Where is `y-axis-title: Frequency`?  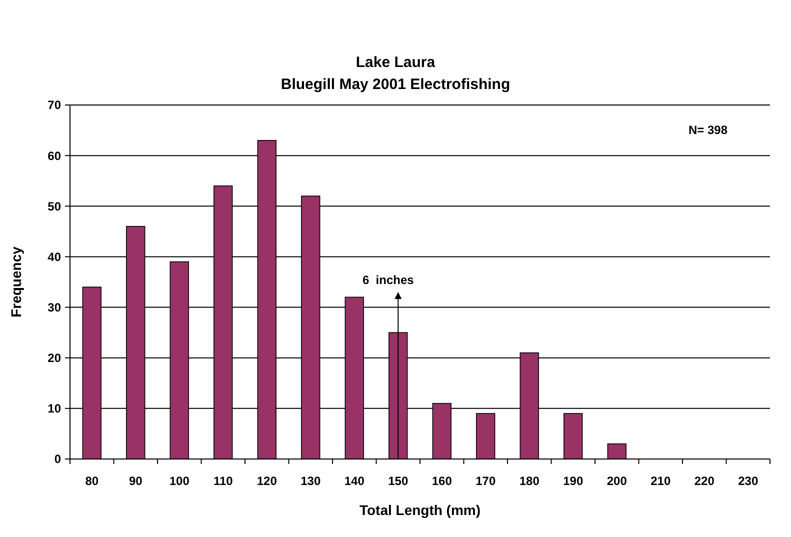
y-axis-title: Frequency is located at coordinates (16, 282).